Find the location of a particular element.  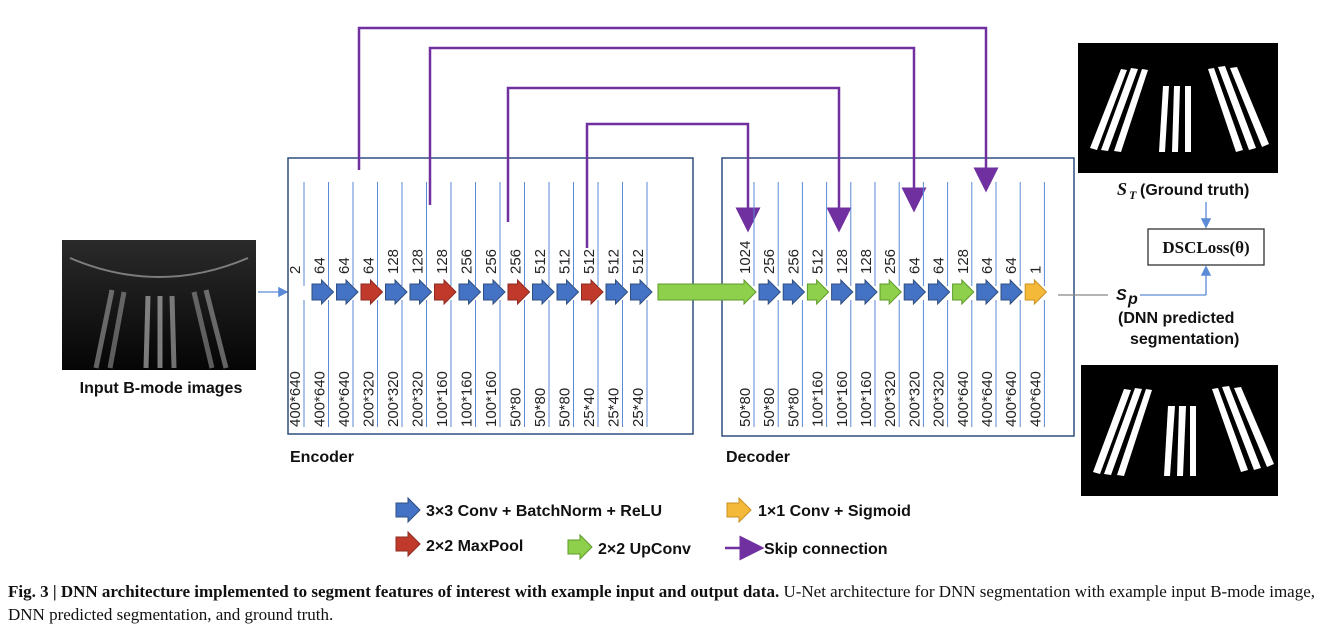

encoder-channels-8: 256 is located at coordinates (491, 261).